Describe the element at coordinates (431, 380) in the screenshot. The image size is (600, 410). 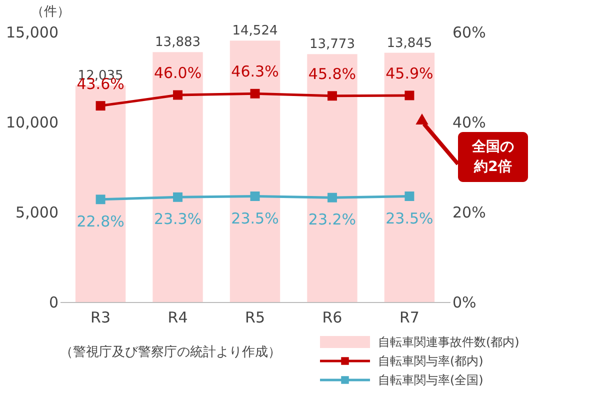
I see `legend-label: 自転車関与率(全国)` at that location.